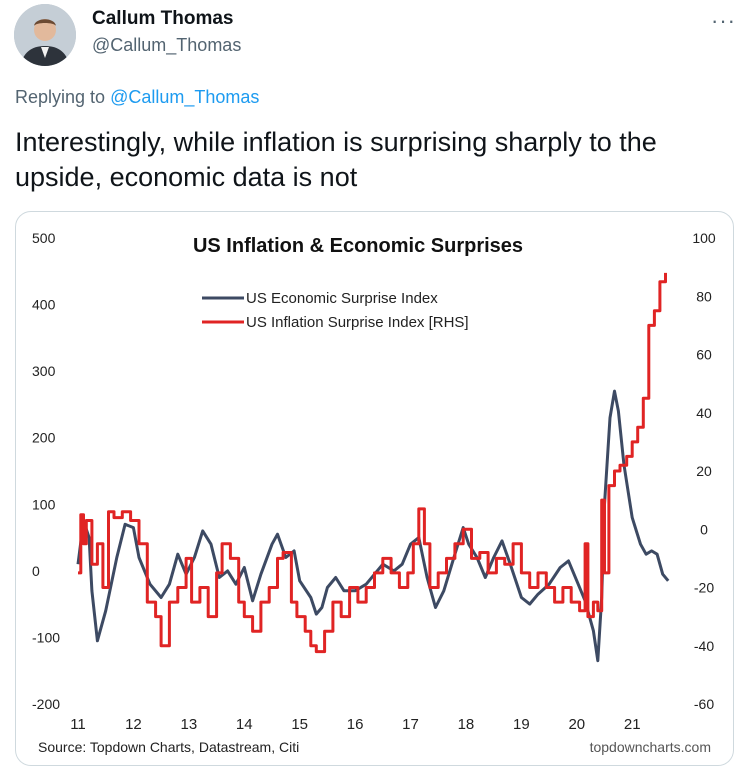 The width and height of the screenshot is (750, 779). I want to click on reply-to-link: @Callum_Thomas, so click(185, 97).